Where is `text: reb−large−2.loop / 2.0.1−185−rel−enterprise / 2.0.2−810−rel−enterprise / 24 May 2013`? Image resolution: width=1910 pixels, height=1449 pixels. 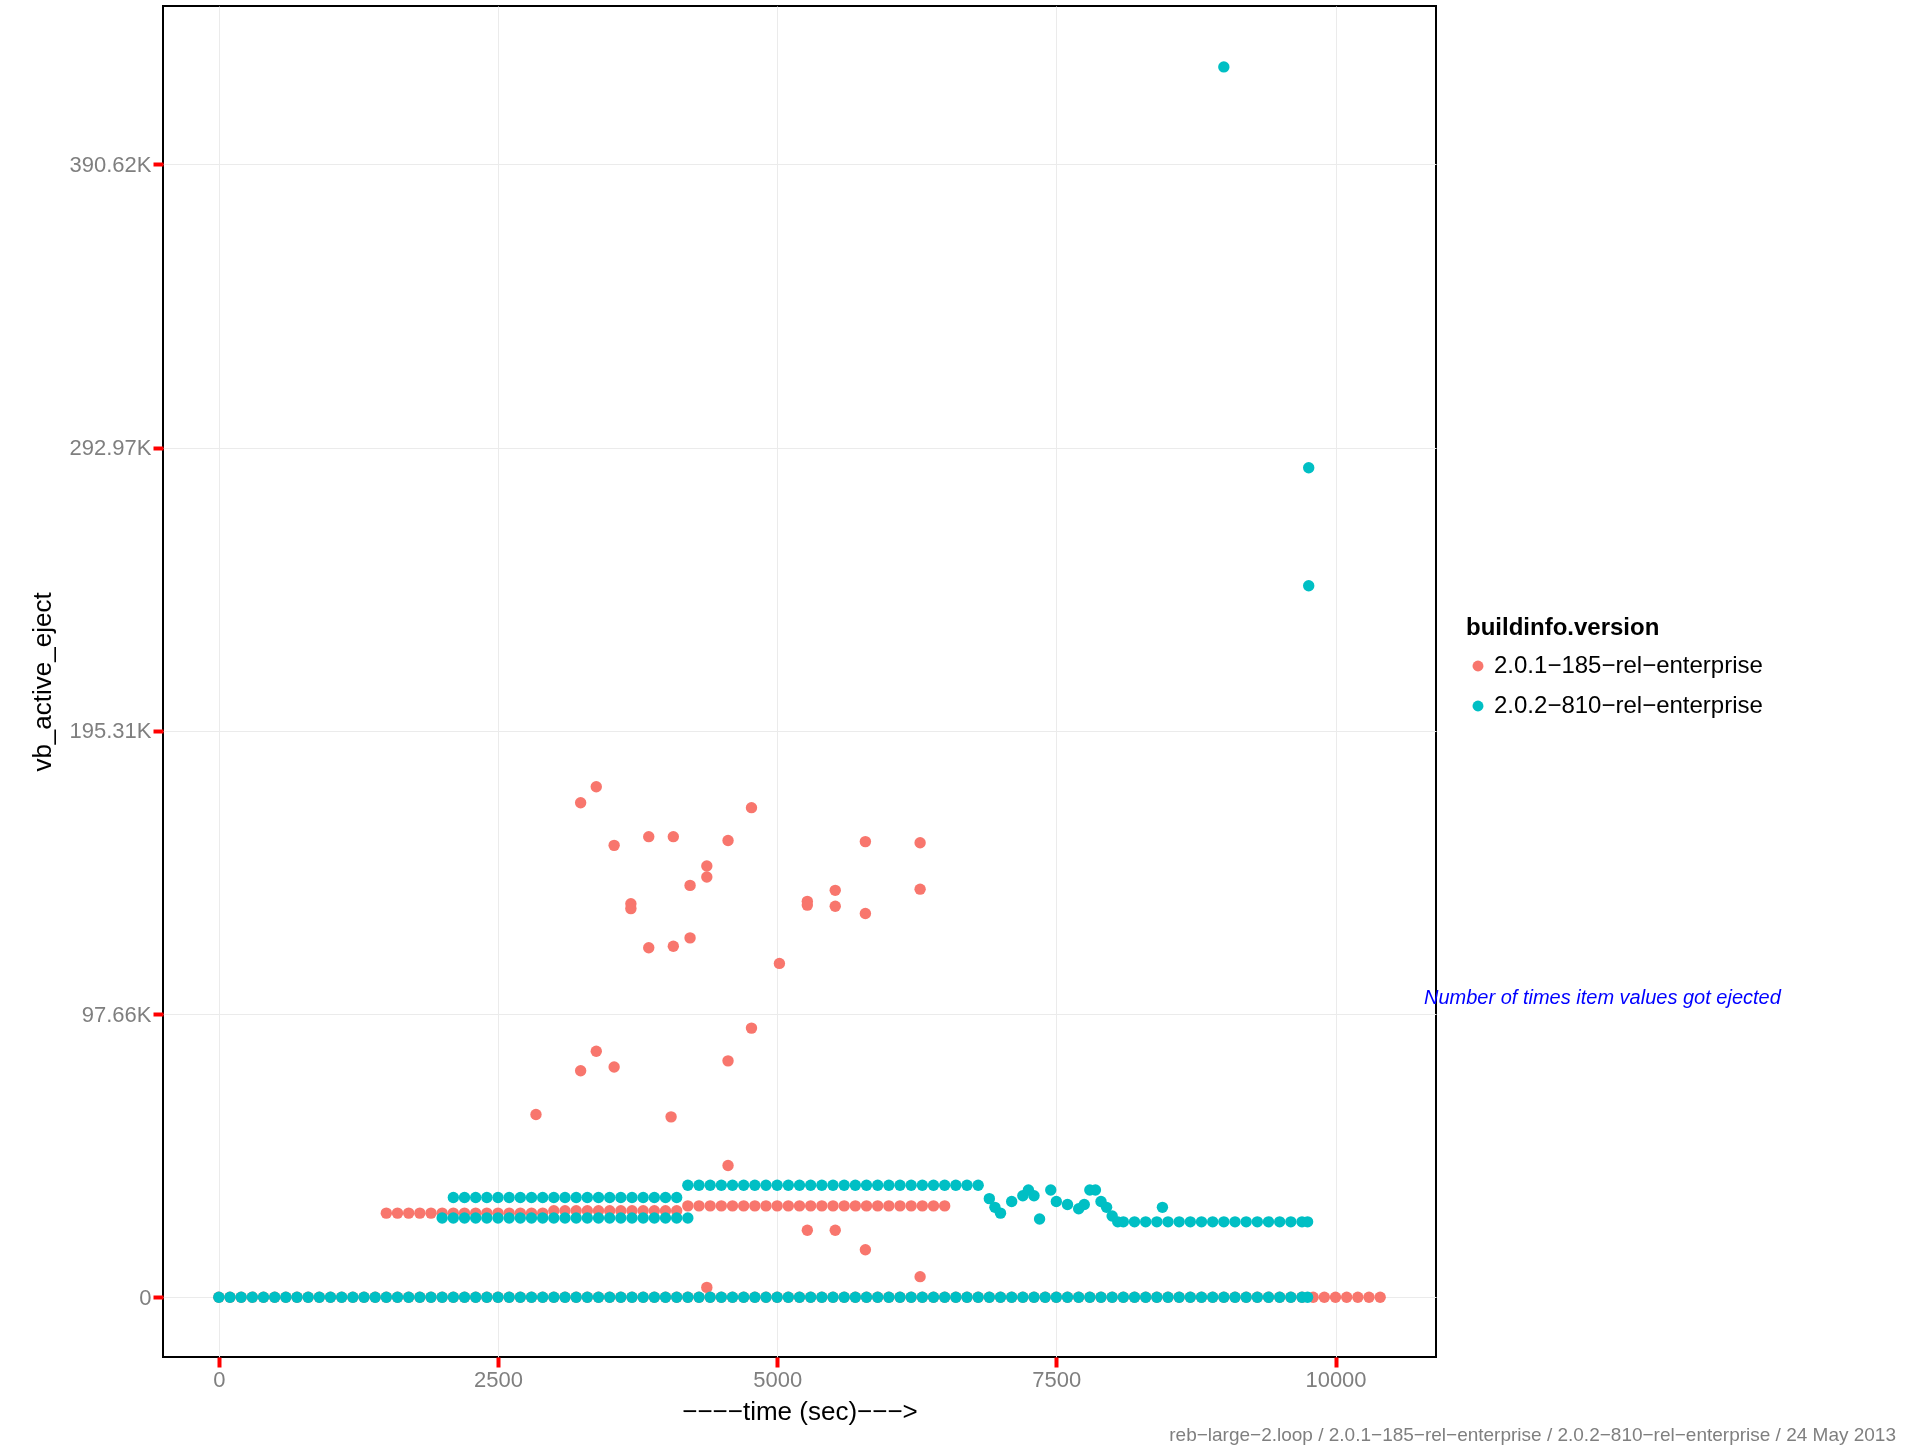 text: reb−large−2.loop / 2.0.1−185−rel−enterprise / 2.0.2−810−rel−enterprise / 24 May 2013 is located at coordinates (1532, 1435).